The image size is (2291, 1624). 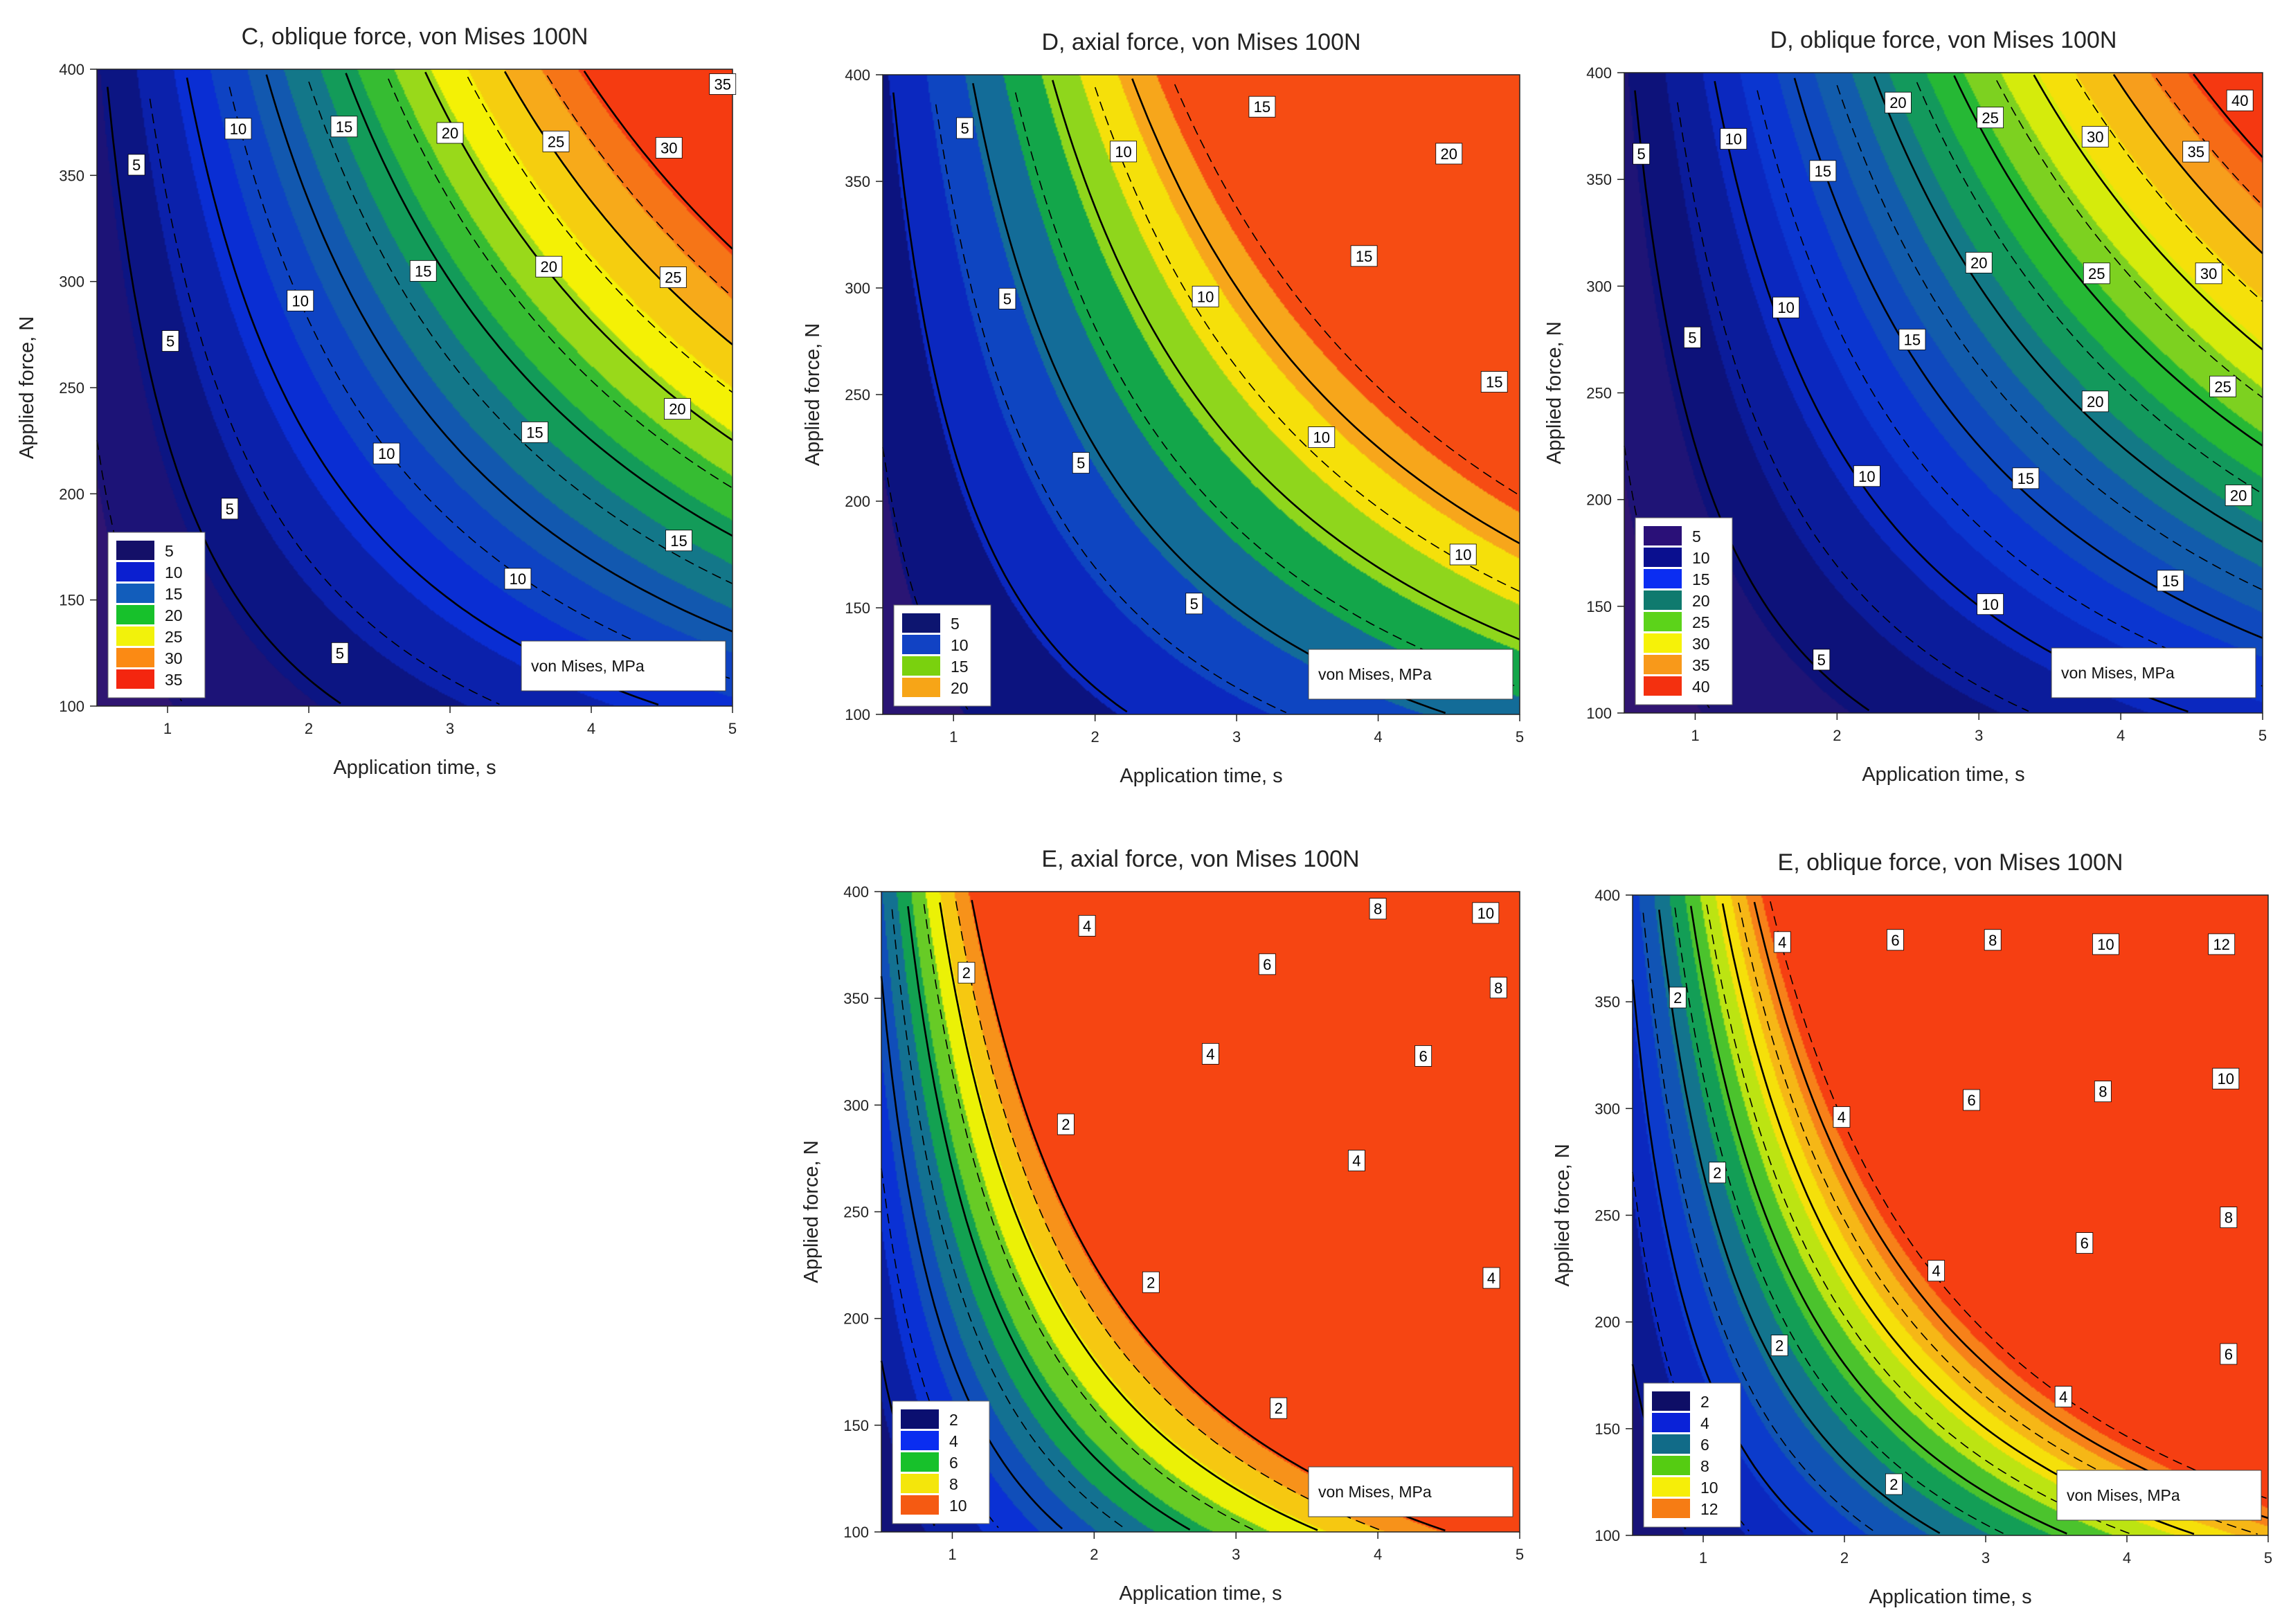 What do you see at coordinates (156, 615) in the screenshot?
I see `color-legend: 5 10 15 20 25 30 35` at bounding box center [156, 615].